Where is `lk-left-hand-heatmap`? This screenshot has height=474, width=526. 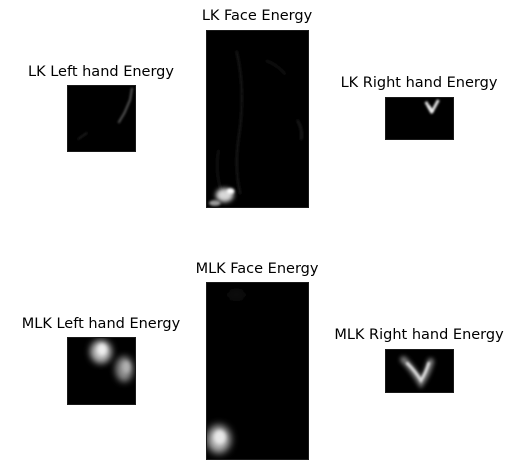
lk-left-hand-heatmap is located at coordinates (101, 118).